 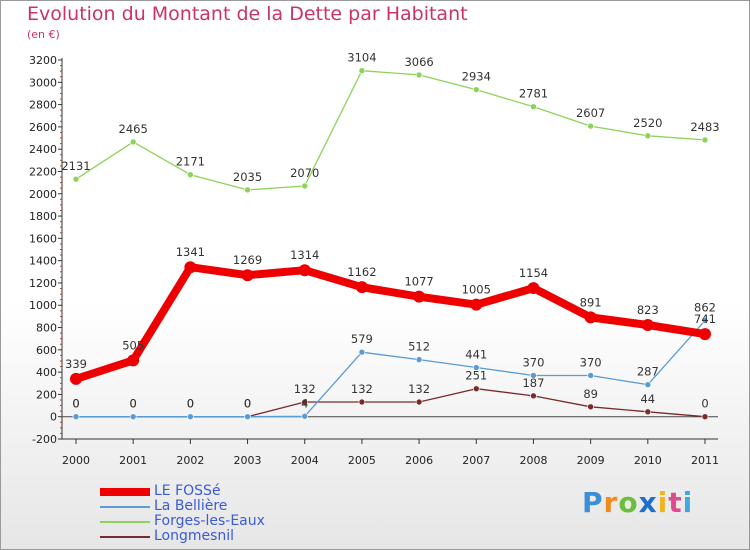 What do you see at coordinates (43, 194) in the screenshot?
I see `y-tick-label: 2000` at bounding box center [43, 194].